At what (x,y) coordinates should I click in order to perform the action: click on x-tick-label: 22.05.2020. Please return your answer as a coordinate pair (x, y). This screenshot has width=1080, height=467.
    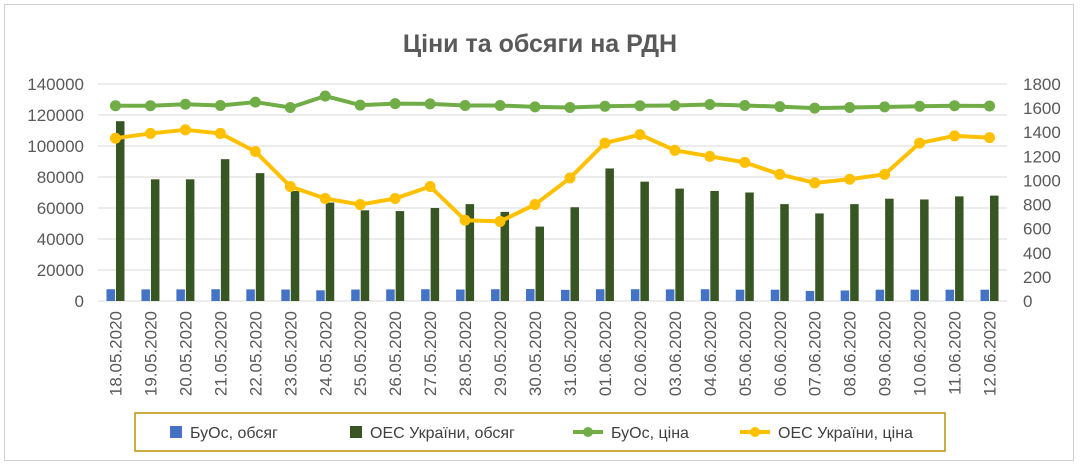
    Looking at the image, I should click on (255, 353).